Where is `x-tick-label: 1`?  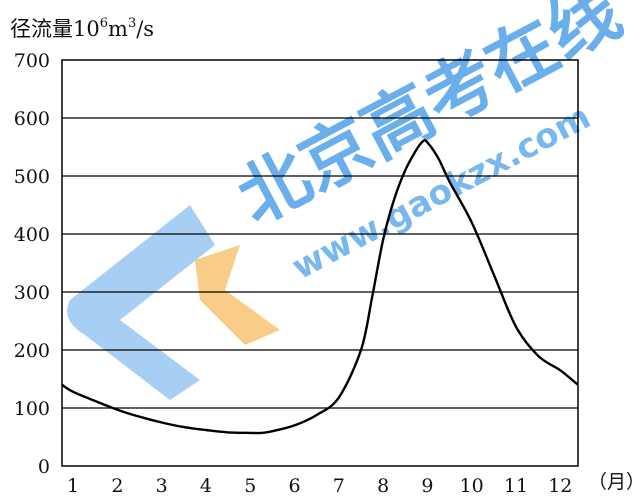
x-tick-label: 1 is located at coordinates (73, 486).